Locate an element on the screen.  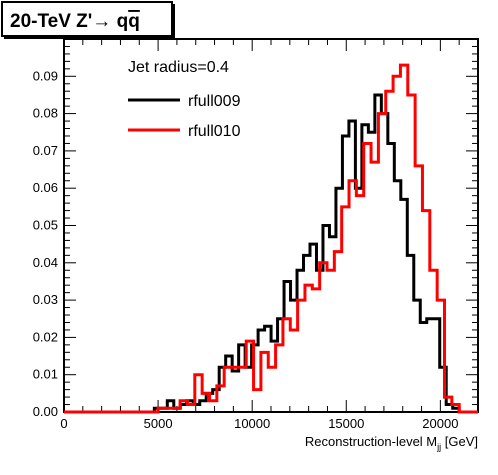
x-axis-title: Reconstruction-level Mjj [GeV] is located at coordinates (391, 443).